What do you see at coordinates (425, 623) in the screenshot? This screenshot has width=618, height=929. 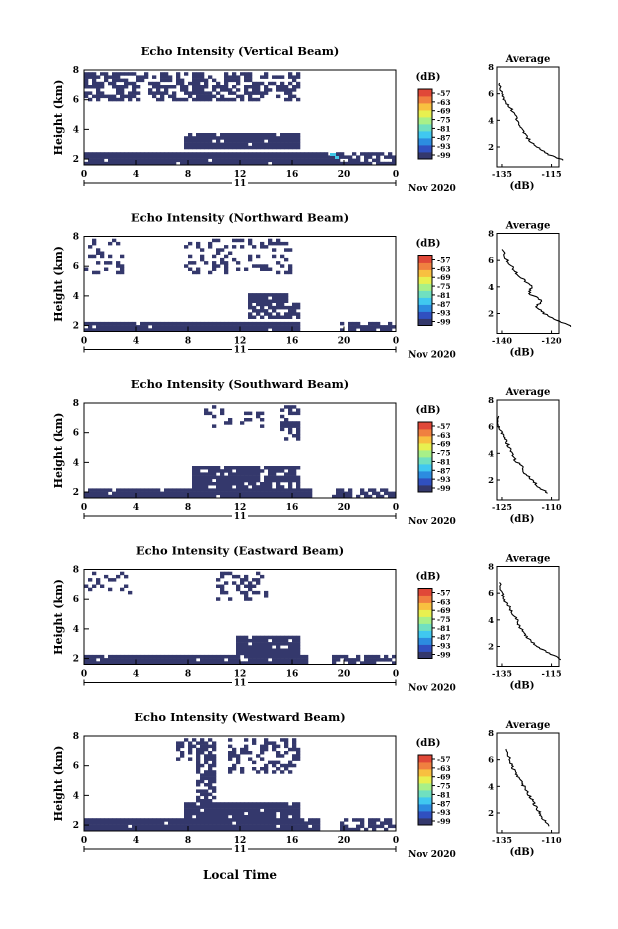 I see `colorbar-frame` at bounding box center [425, 623].